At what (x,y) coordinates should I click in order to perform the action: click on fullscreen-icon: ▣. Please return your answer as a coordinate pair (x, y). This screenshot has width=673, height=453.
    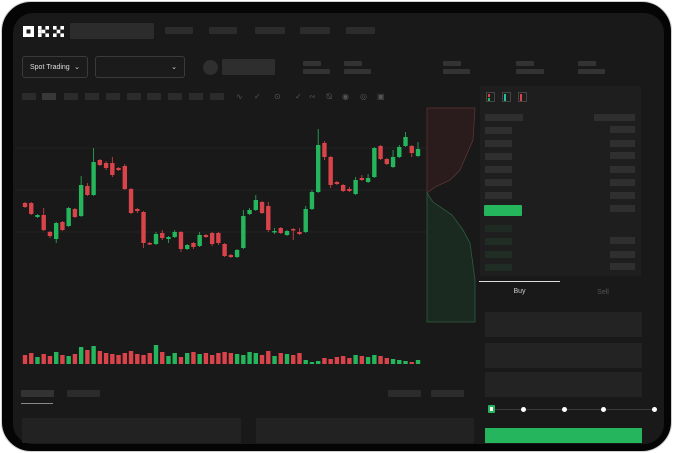
    Looking at the image, I should click on (381, 96).